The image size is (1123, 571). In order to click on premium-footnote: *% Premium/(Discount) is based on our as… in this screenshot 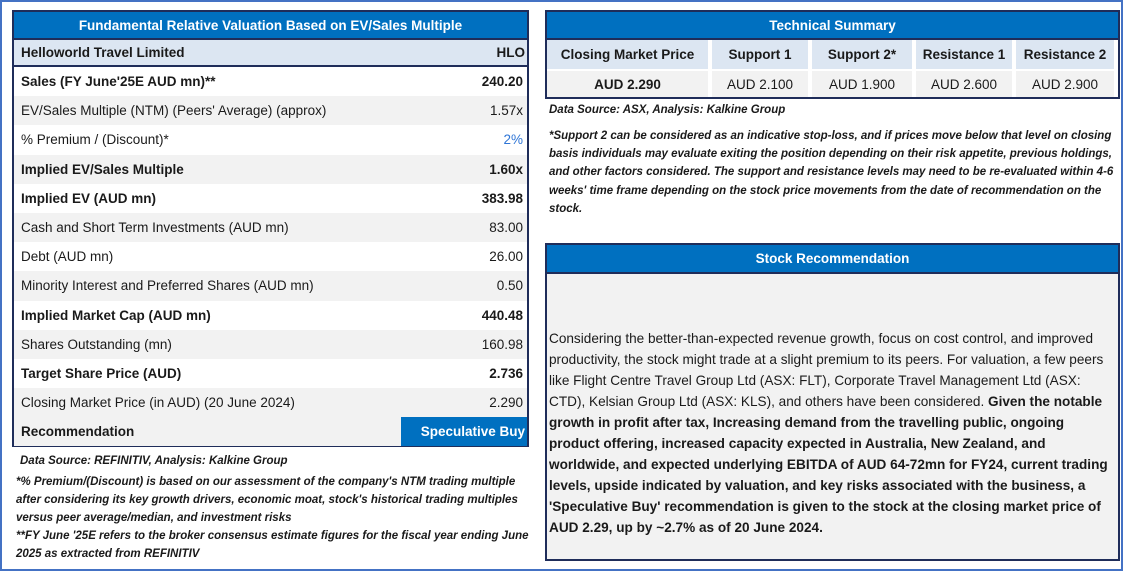, I will do `click(267, 500)`.